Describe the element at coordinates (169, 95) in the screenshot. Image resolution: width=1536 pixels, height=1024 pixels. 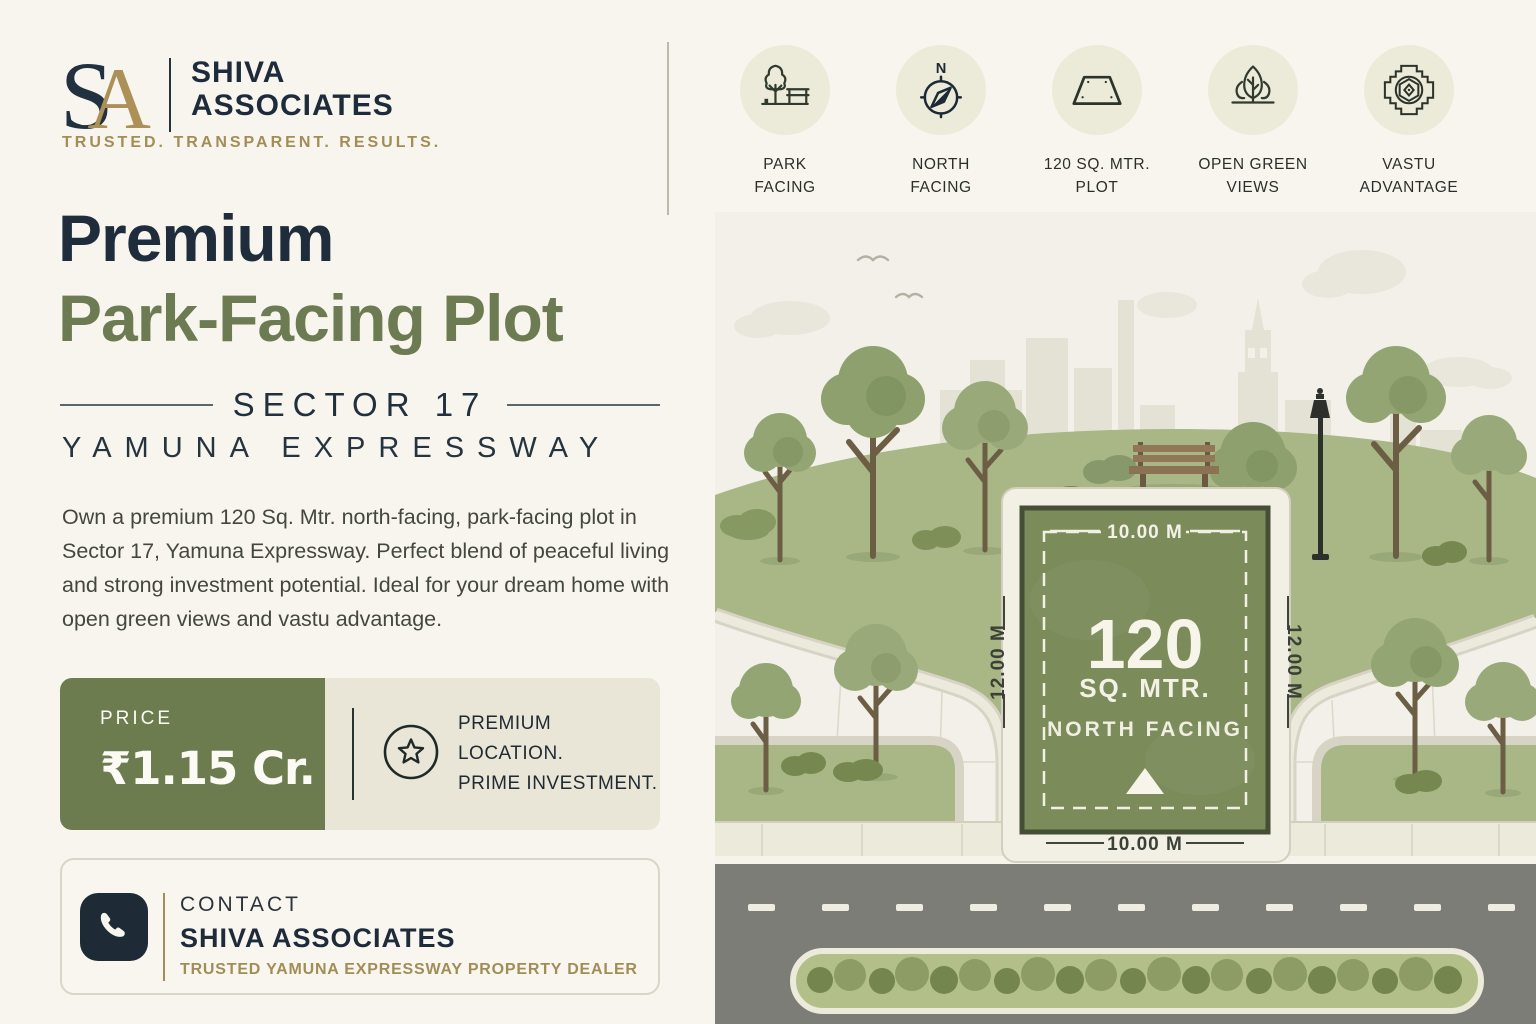
I see `logo-divider` at that location.